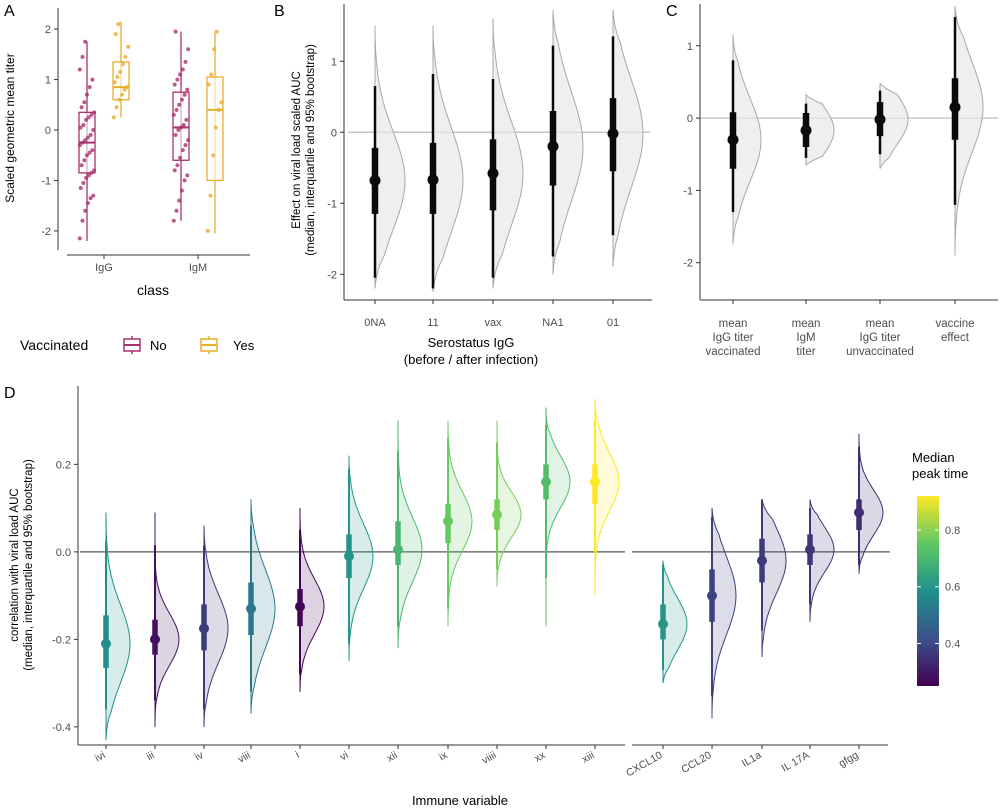 This screenshot has height=809, width=1000. Describe the element at coordinates (928, 591) in the screenshot. I see `colorbar-gradient` at that location.